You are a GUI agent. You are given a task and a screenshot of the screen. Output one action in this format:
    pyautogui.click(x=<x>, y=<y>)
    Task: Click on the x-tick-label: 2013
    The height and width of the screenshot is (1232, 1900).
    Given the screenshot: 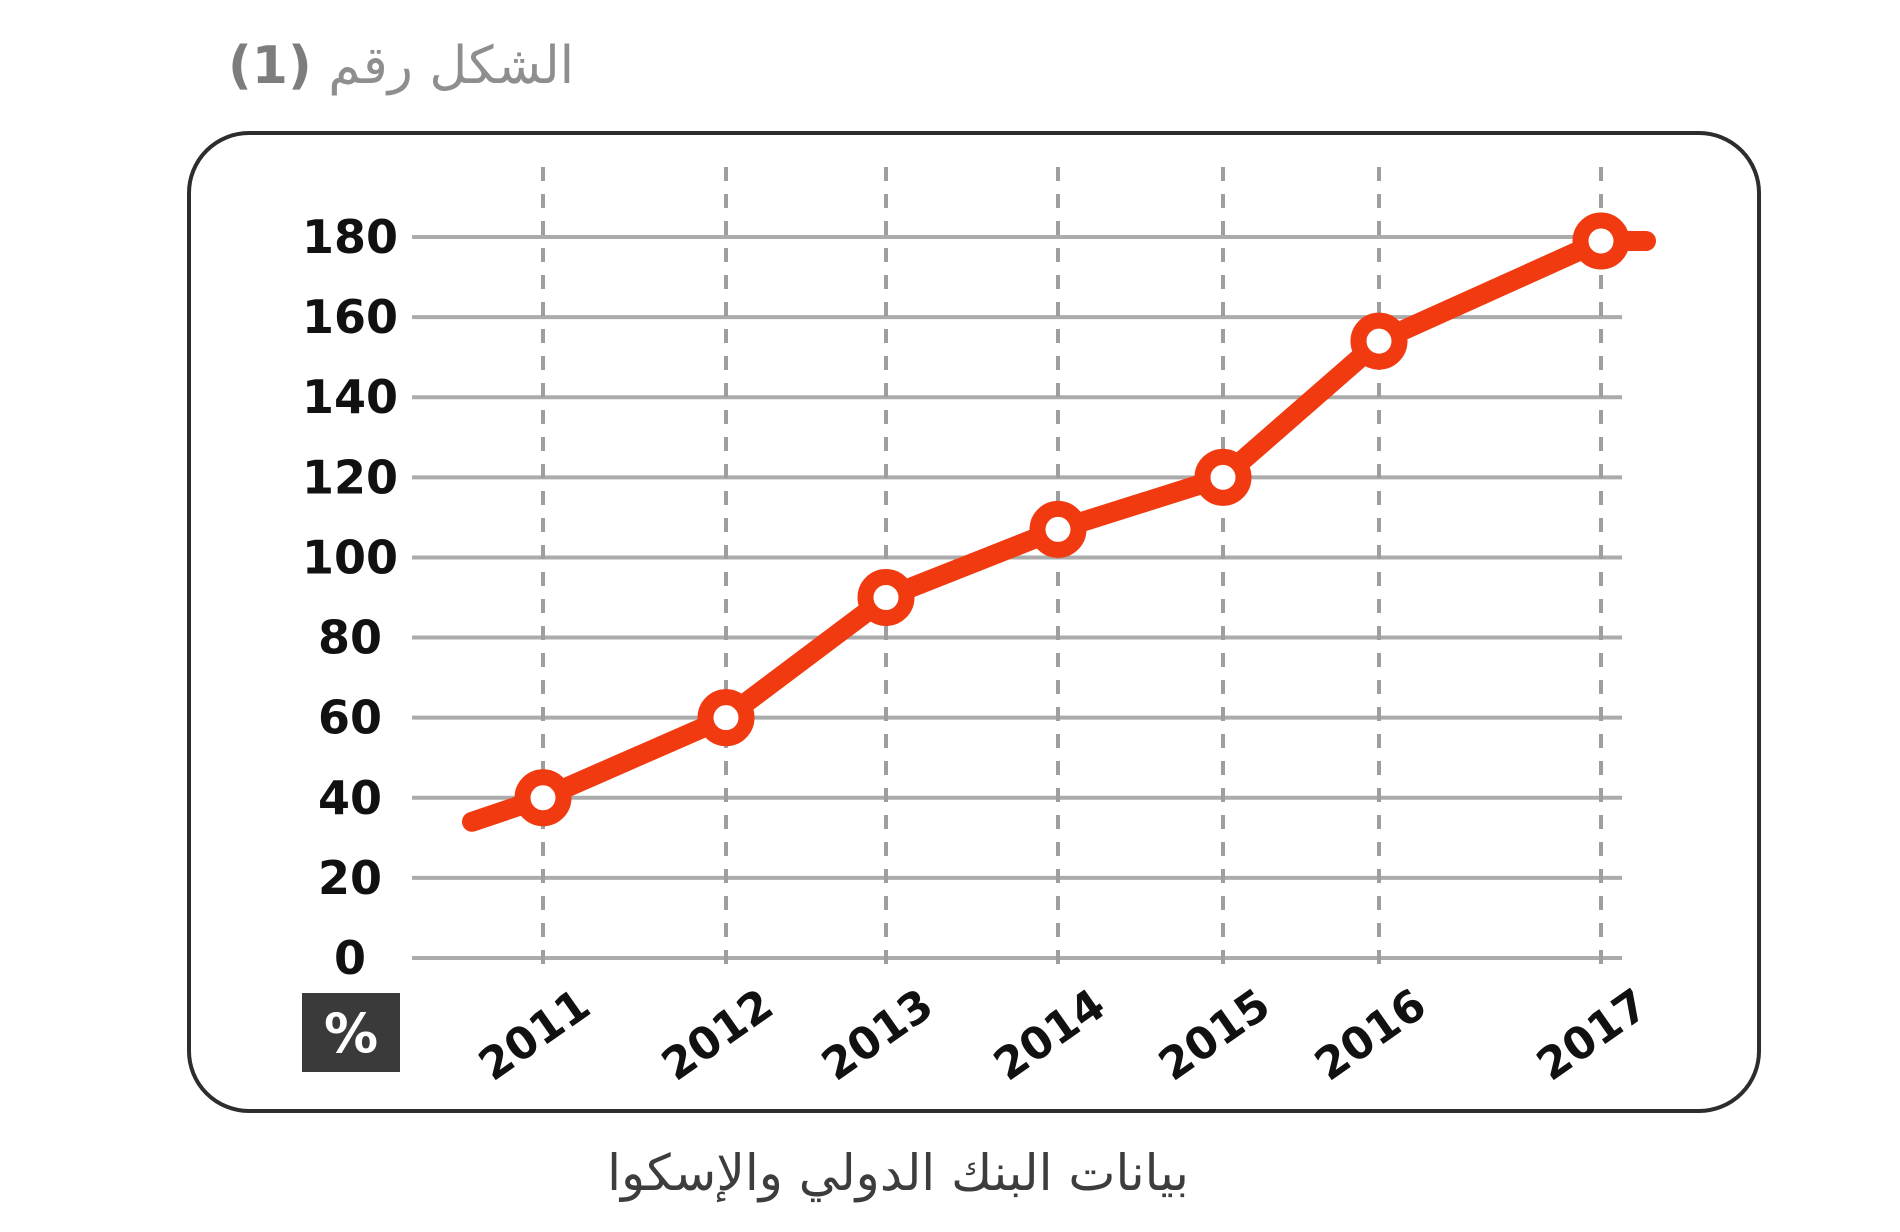 What is the action you would take?
    pyautogui.click(x=878, y=1035)
    